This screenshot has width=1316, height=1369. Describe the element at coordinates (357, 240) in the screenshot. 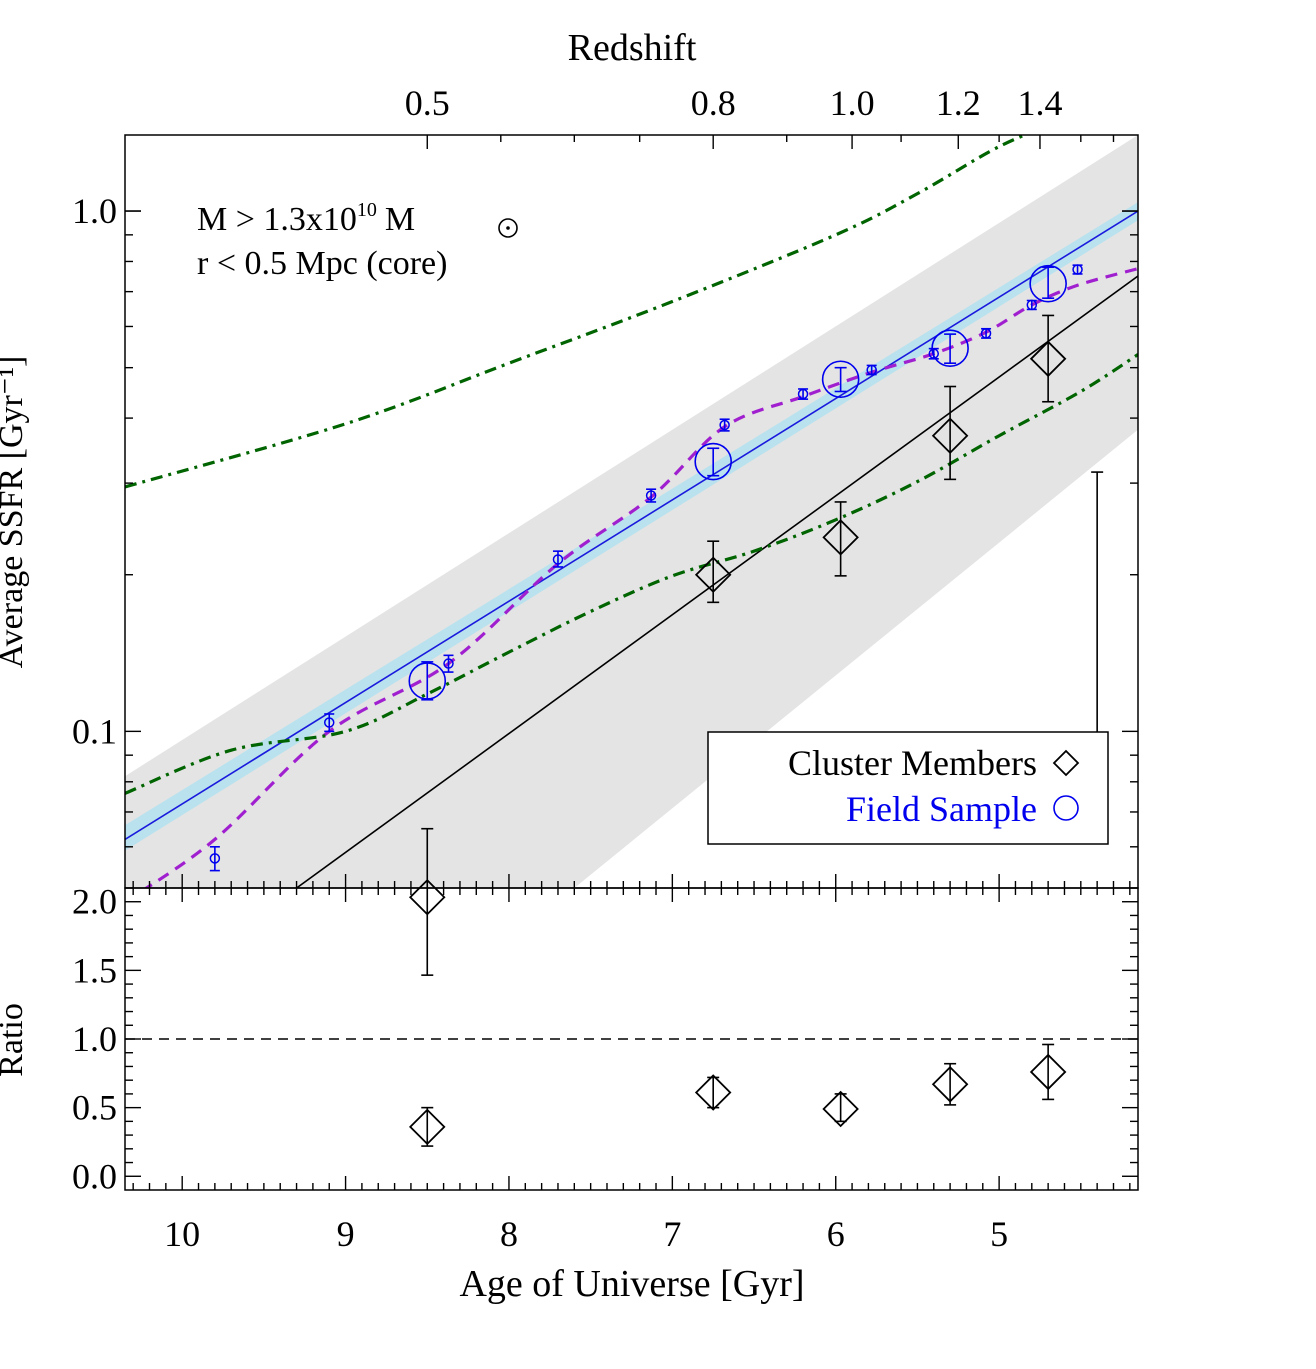

I see `selection-annotation: M > 1.3x1010 M r < 0.5 Mpc (core)` at that location.